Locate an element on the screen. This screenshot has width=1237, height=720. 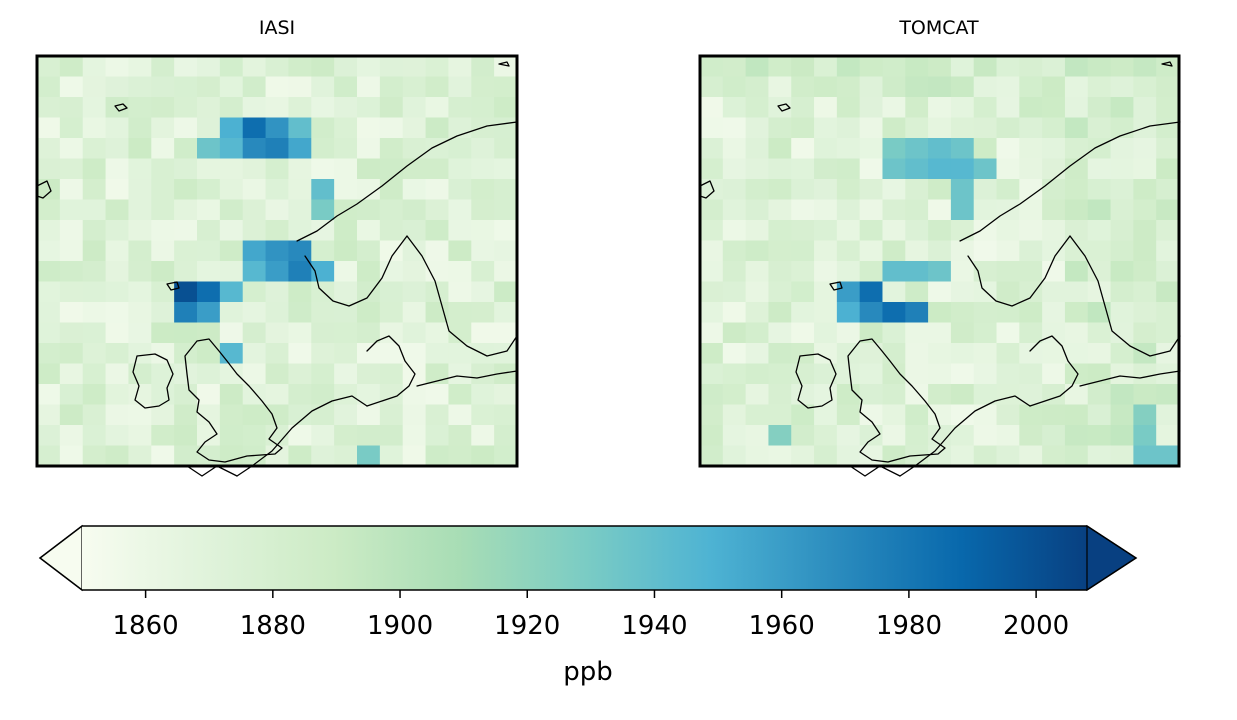
colorbar-tick-label: 1960 is located at coordinates (782, 626).